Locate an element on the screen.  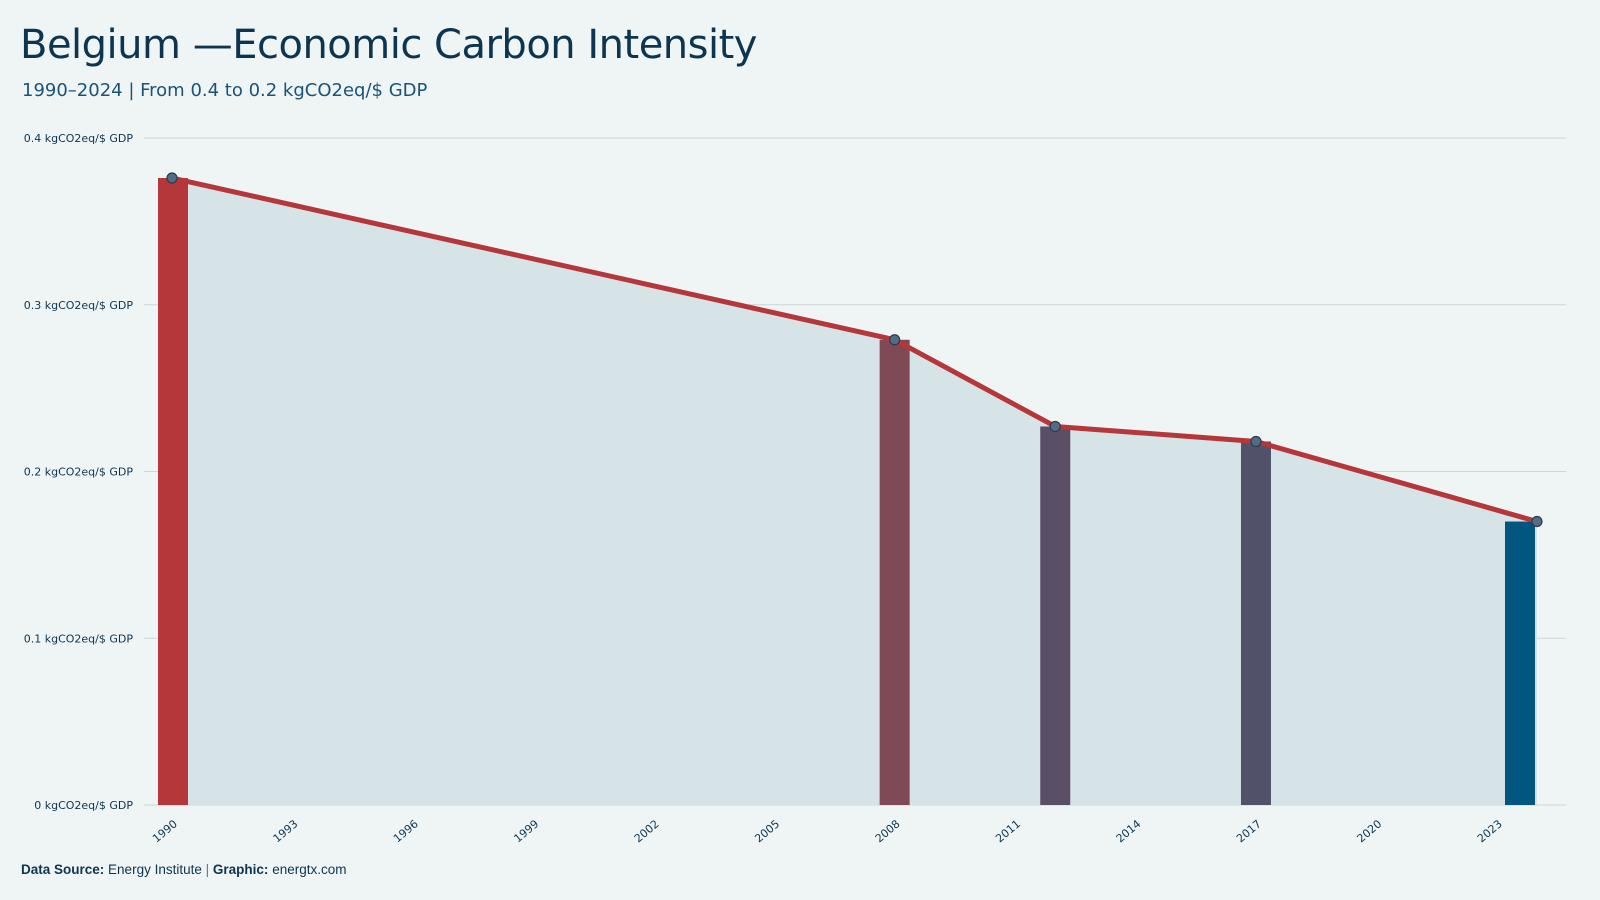
graphic-value: energtx.com is located at coordinates (309, 869).